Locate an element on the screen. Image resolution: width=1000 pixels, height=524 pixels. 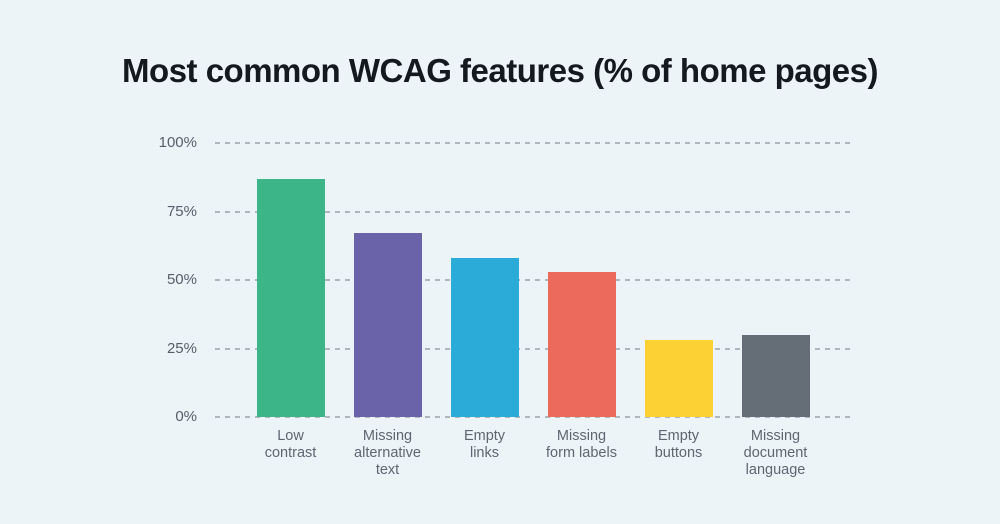
y-tick-label: 25% is located at coordinates (181, 348).